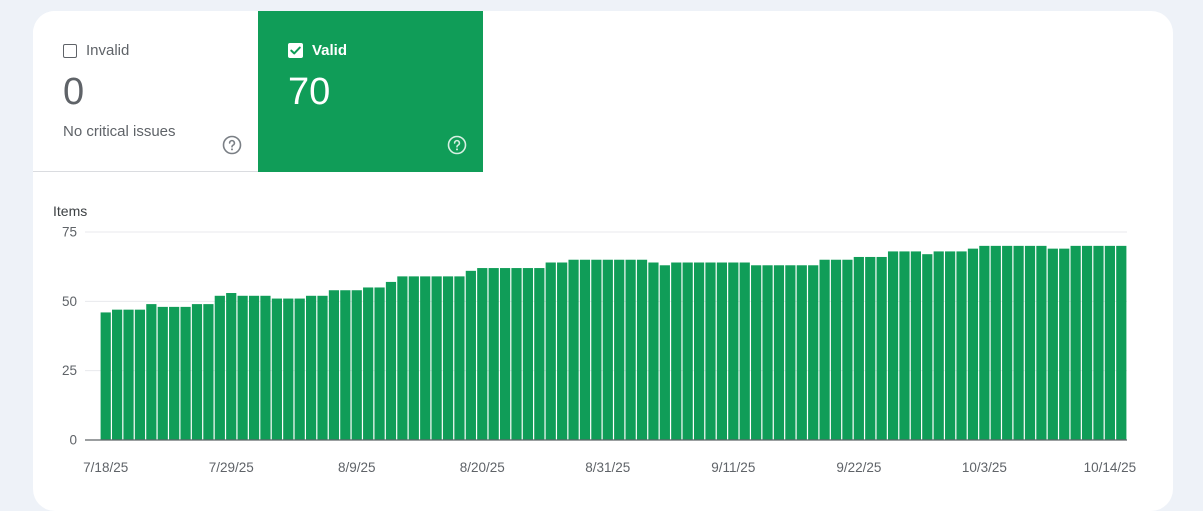 This screenshot has height=511, width=1203. I want to click on x-tick-label: 10/3/25, so click(984, 467).